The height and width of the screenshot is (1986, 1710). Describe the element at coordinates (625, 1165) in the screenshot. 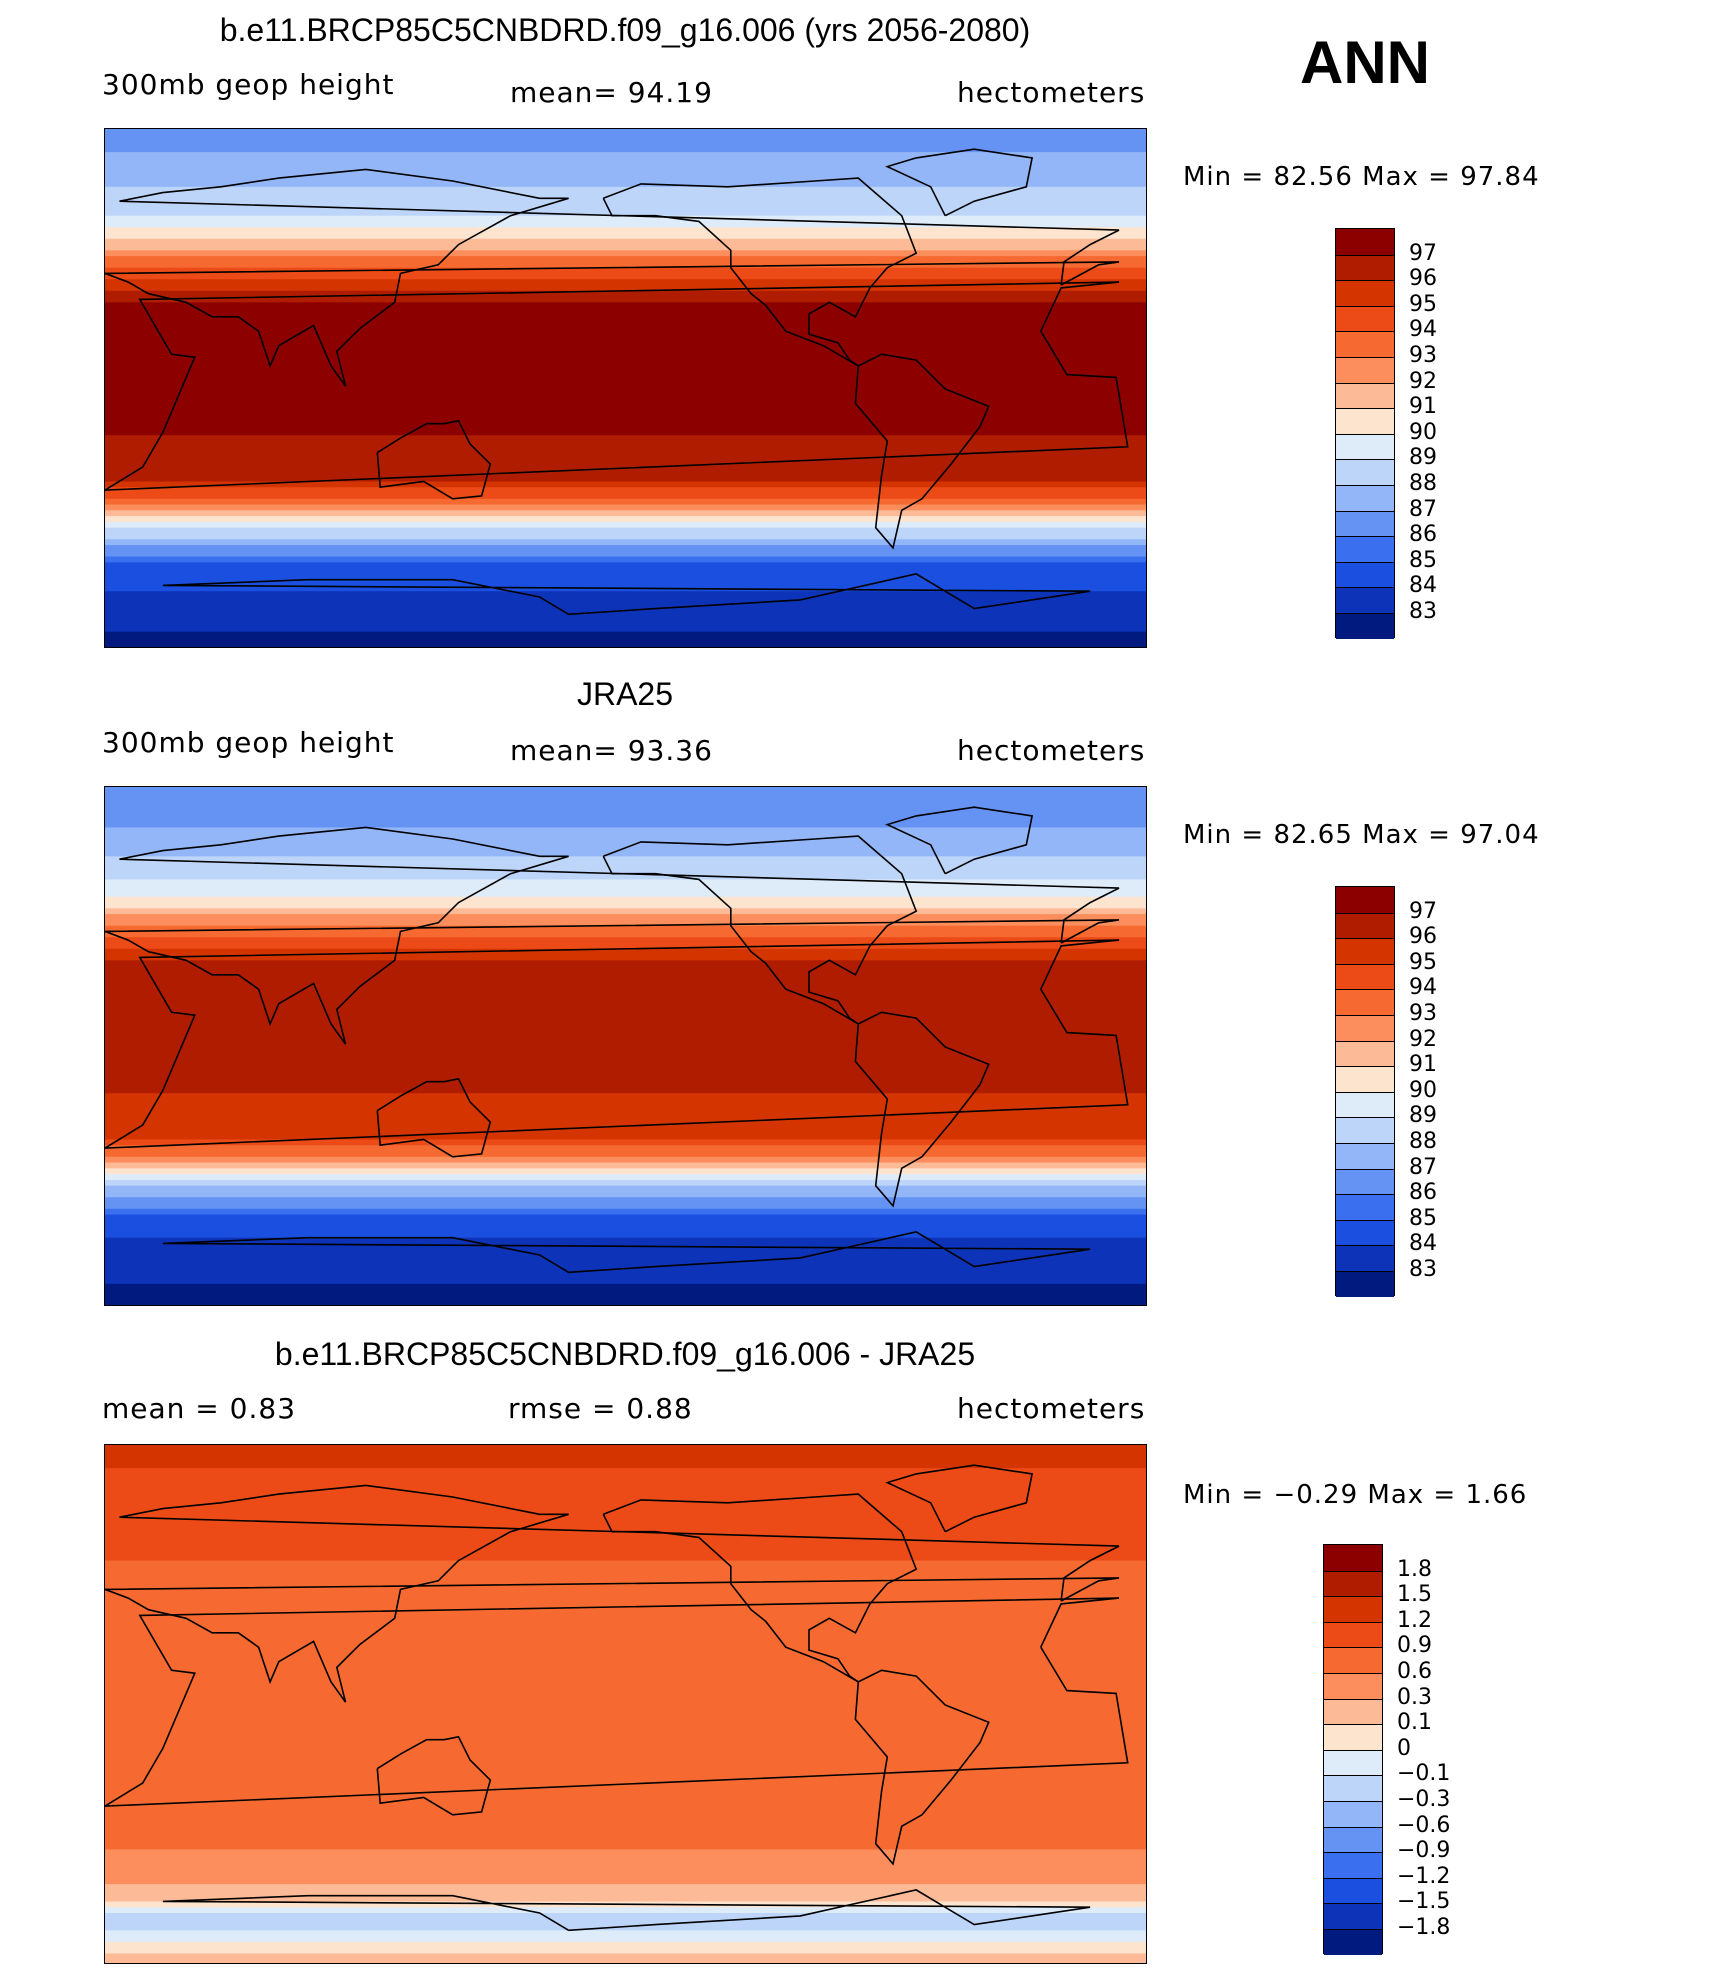

I see `panel-2-band-lat--41` at that location.